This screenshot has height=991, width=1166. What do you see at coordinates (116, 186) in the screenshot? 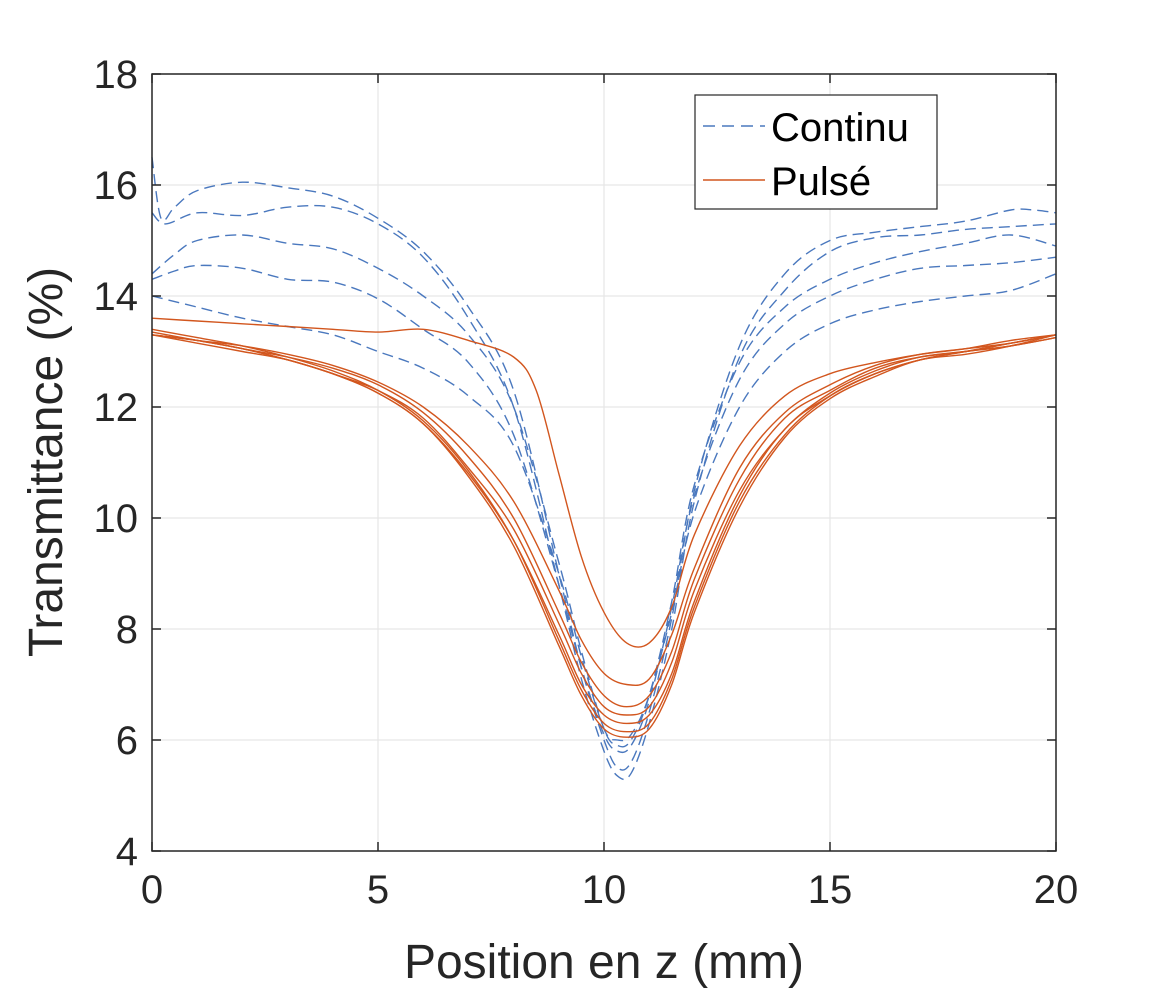
I see `y-tick-label: 16` at bounding box center [116, 186].